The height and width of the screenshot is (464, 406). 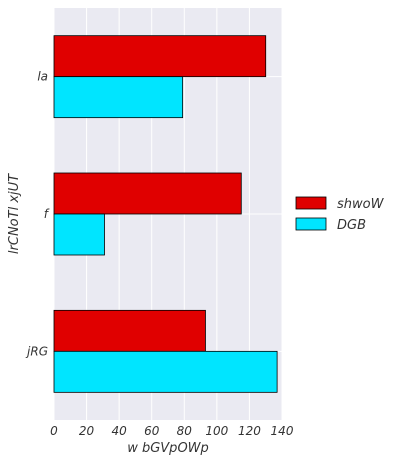 What do you see at coordinates (168, 448) in the screenshot?
I see `x-axis-label: w bGVpOWp` at bounding box center [168, 448].